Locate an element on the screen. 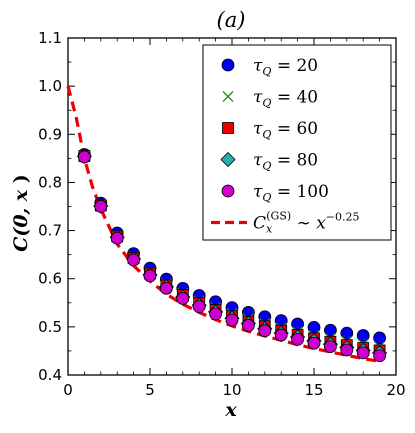 This screenshot has height=433, width=415. legend-label: τQ = 100 is located at coordinates (291, 193).